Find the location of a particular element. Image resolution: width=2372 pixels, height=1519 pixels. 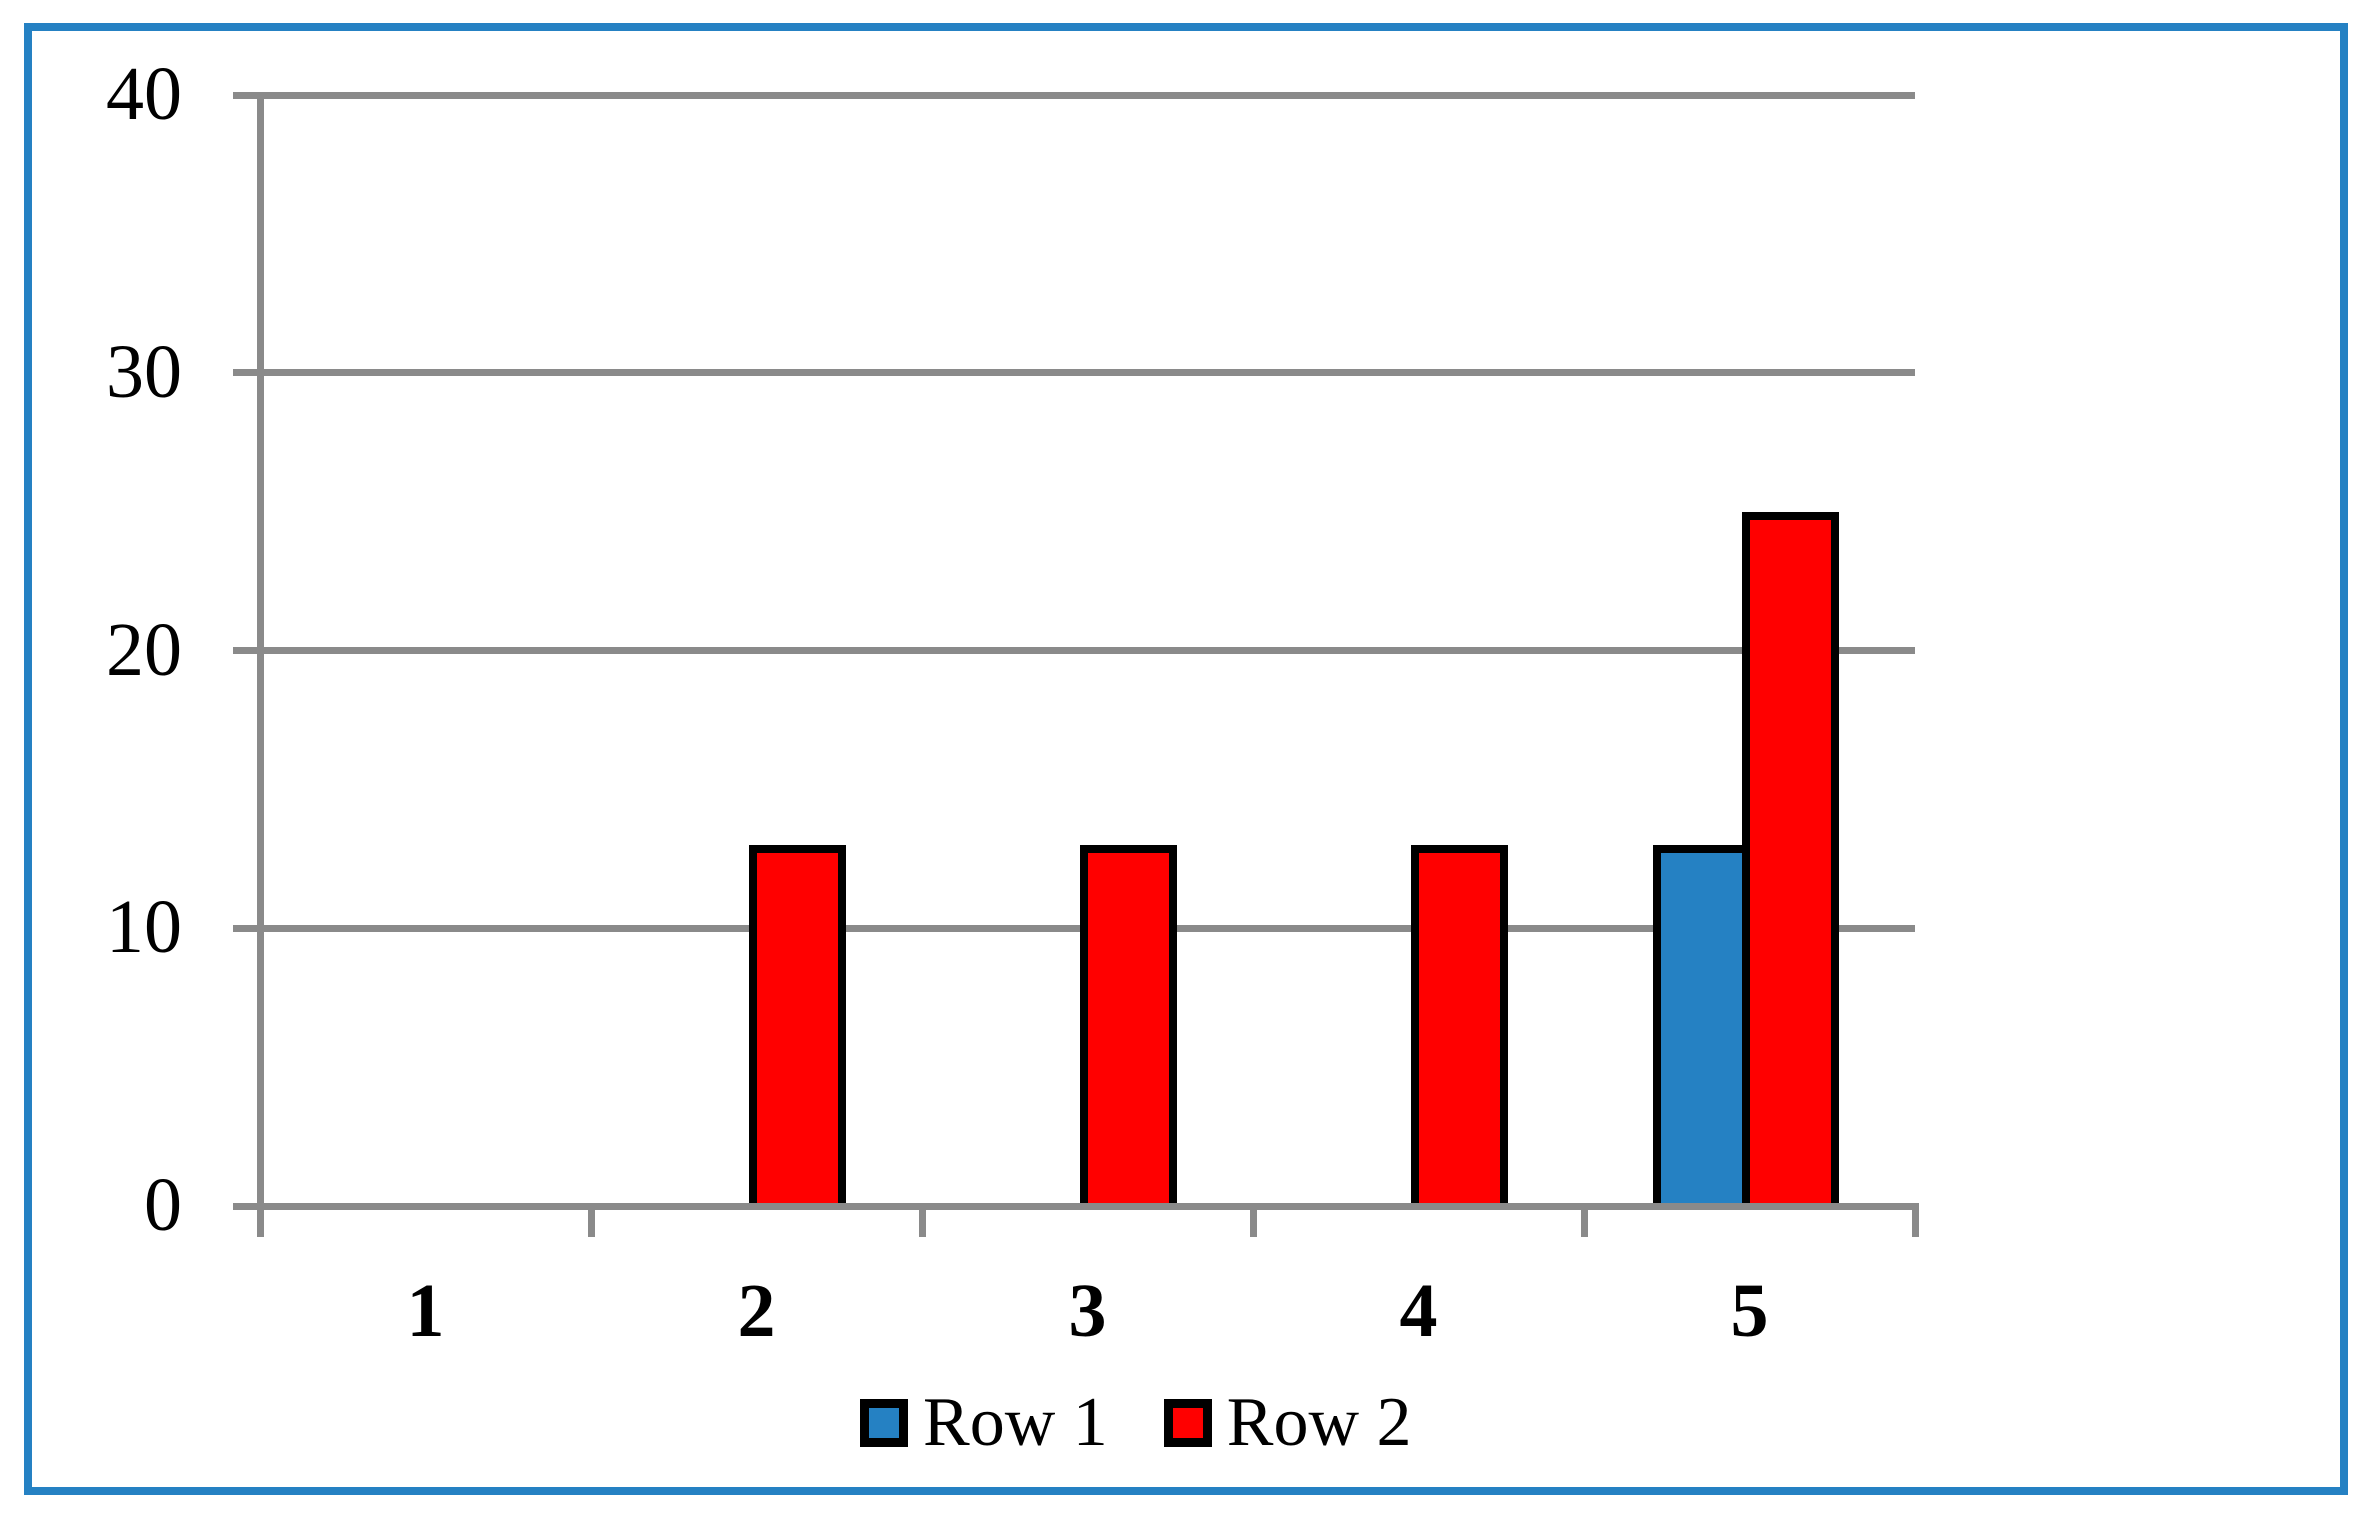

legend-label-row-2: Row 2 is located at coordinates (1319, 1422).